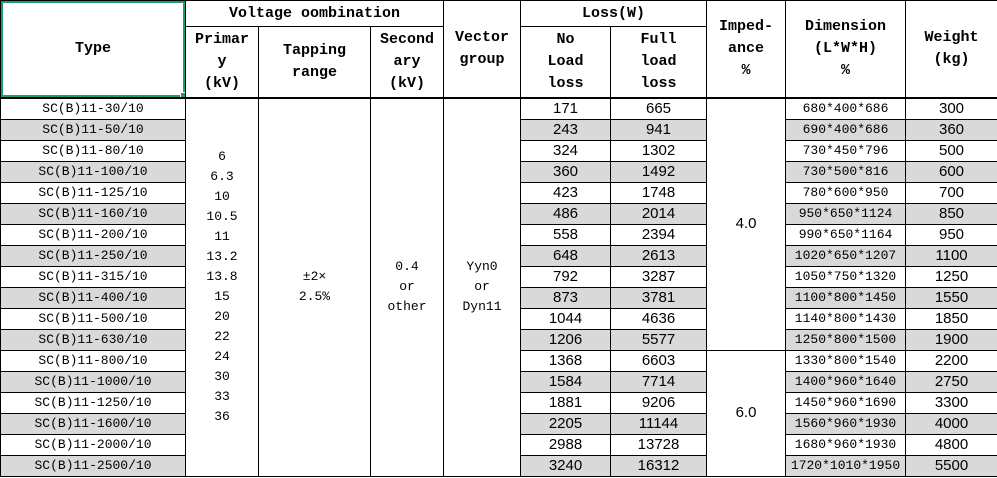 The height and width of the screenshot is (478, 997). What do you see at coordinates (93, 423) in the screenshot?
I see `cell-type: SC(B)11-1600/10` at bounding box center [93, 423].